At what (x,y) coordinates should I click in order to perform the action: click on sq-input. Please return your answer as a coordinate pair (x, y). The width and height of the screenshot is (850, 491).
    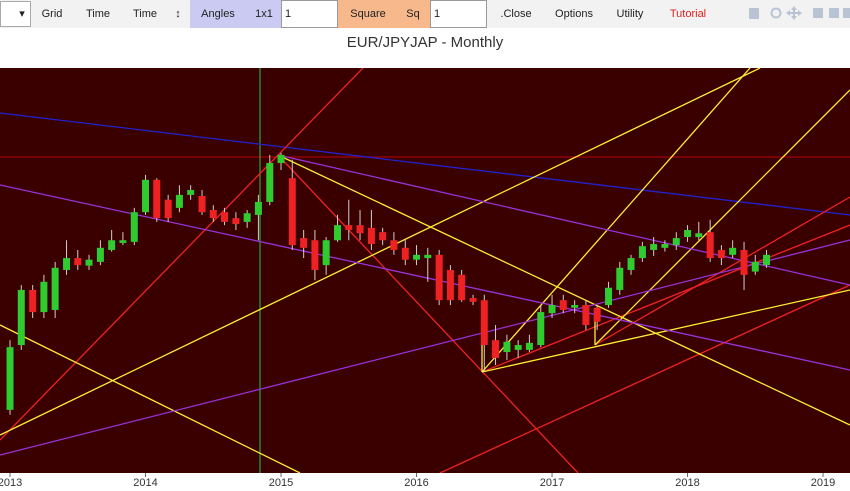
    Looking at the image, I should click on (458, 14).